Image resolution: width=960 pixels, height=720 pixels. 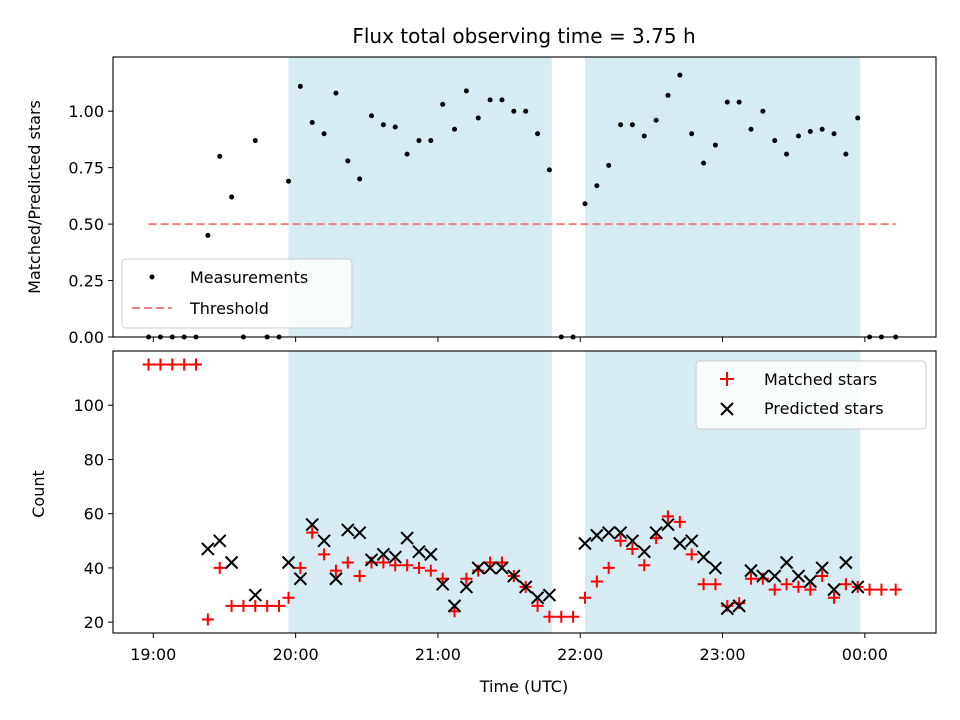 I want to click on top-legend-box, so click(x=237, y=293).